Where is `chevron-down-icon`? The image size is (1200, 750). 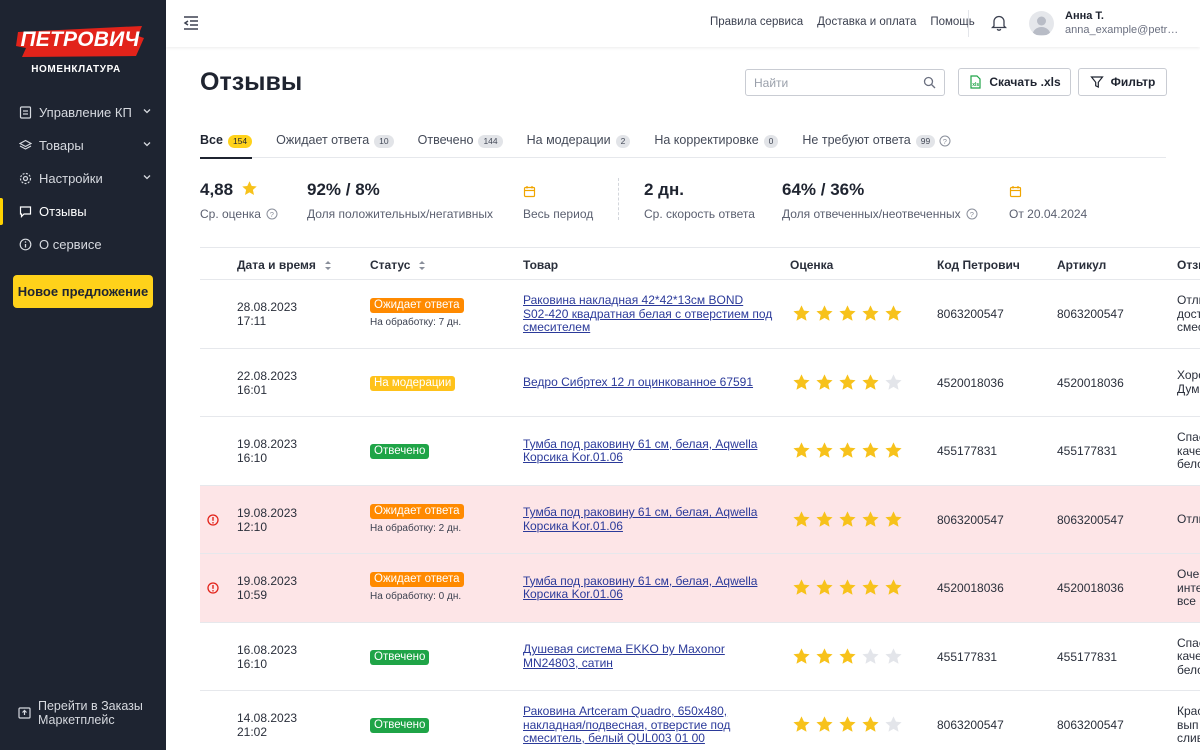
chevron-down-icon is located at coordinates (147, 111).